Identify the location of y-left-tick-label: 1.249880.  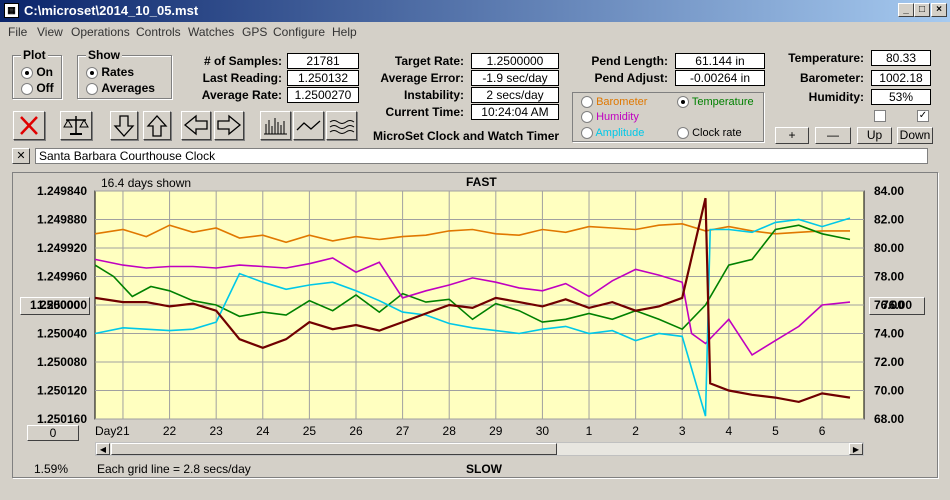
(62, 220).